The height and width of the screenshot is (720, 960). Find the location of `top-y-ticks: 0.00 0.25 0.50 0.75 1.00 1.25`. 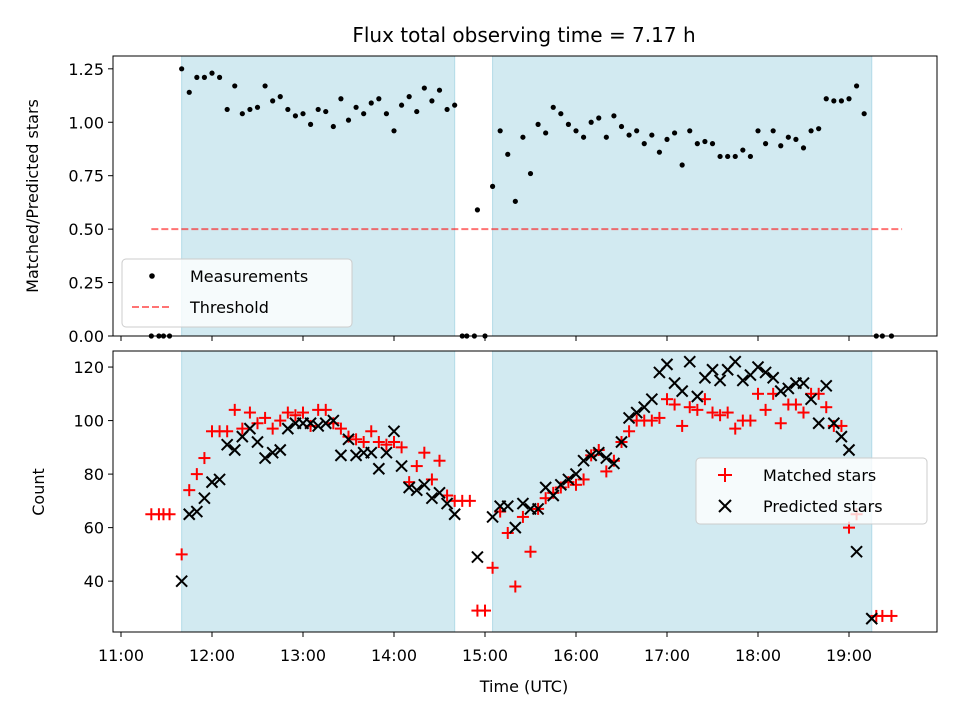

top-y-ticks: 0.00 0.25 0.50 0.75 1.00 1.25 is located at coordinates (90, 203).